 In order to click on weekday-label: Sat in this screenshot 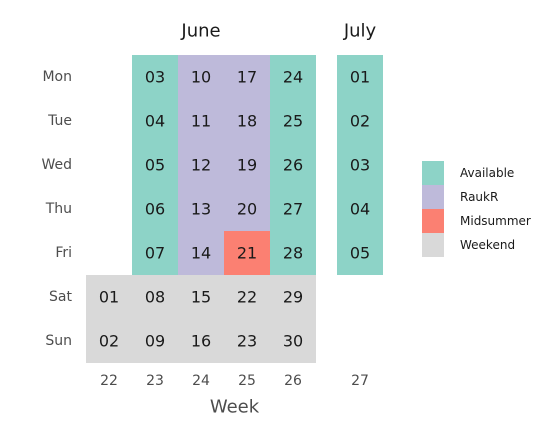, I will do `click(60, 297)`.